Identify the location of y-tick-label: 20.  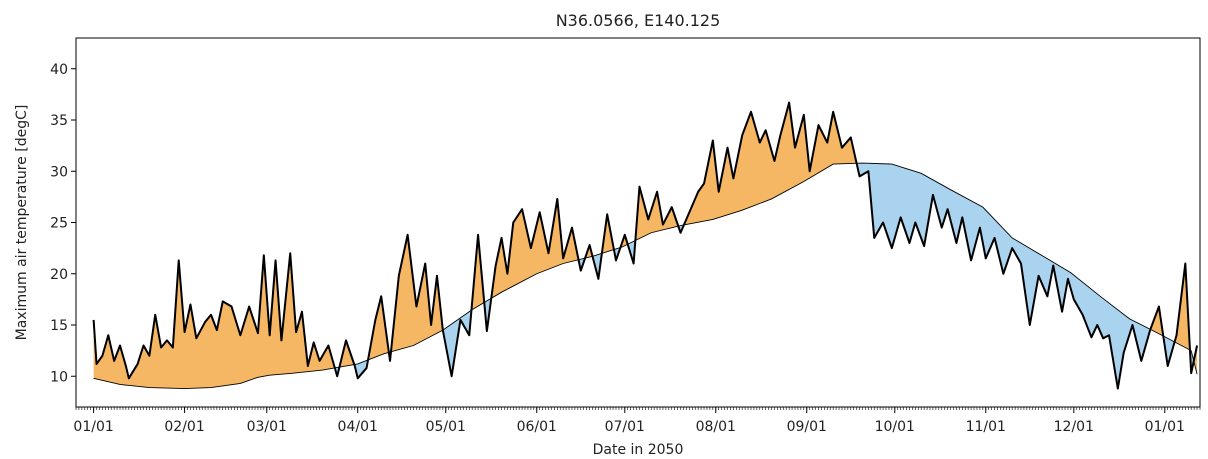
(59, 275).